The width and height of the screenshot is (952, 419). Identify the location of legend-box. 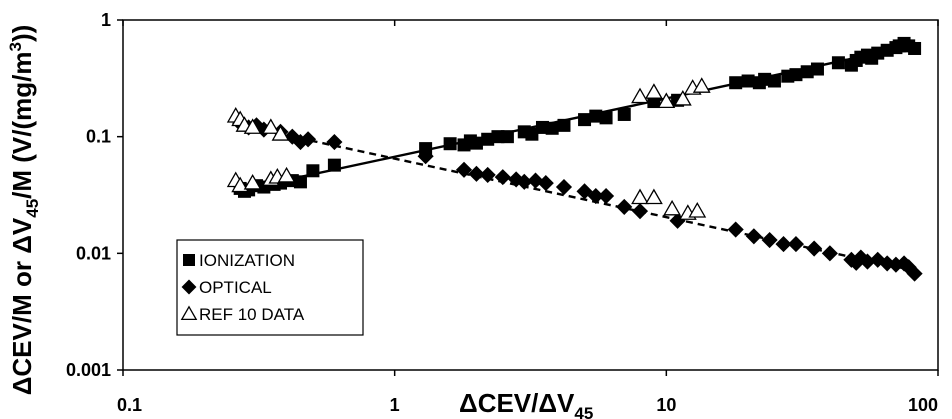
(270, 287).